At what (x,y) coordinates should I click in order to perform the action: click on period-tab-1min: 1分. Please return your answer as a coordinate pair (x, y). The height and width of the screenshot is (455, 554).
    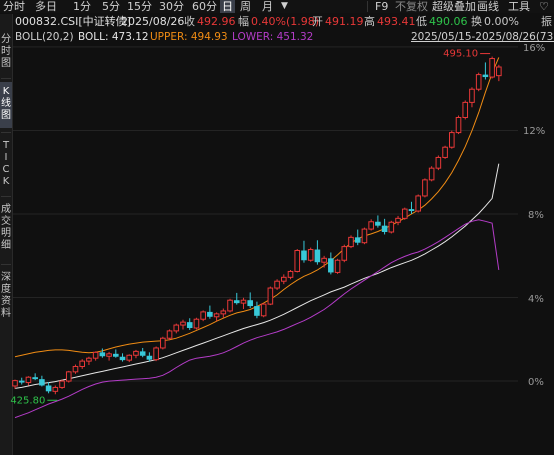
    Looking at the image, I should click on (82, 6).